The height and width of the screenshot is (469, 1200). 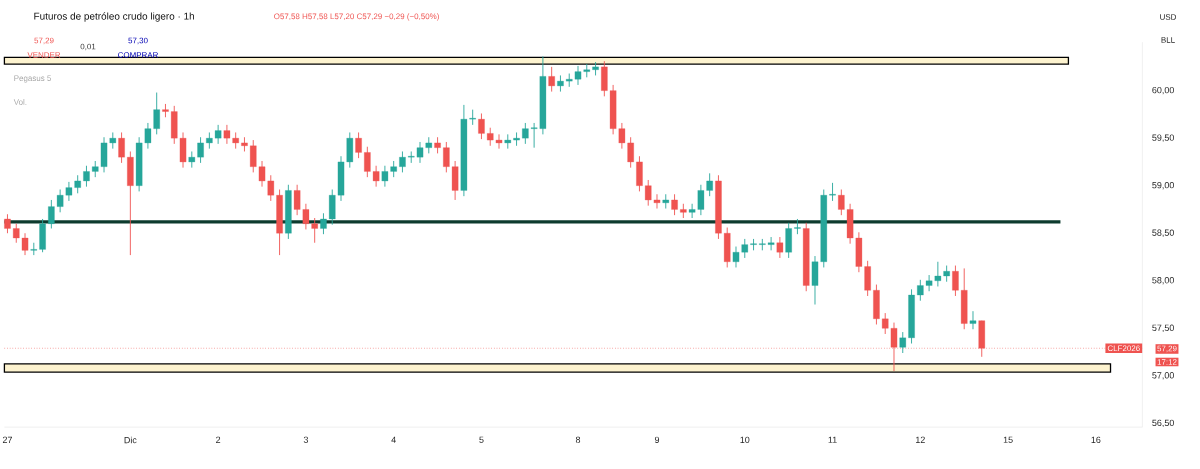 What do you see at coordinates (1163, 233) in the screenshot?
I see `y-tick-label: 58,50` at bounding box center [1163, 233].